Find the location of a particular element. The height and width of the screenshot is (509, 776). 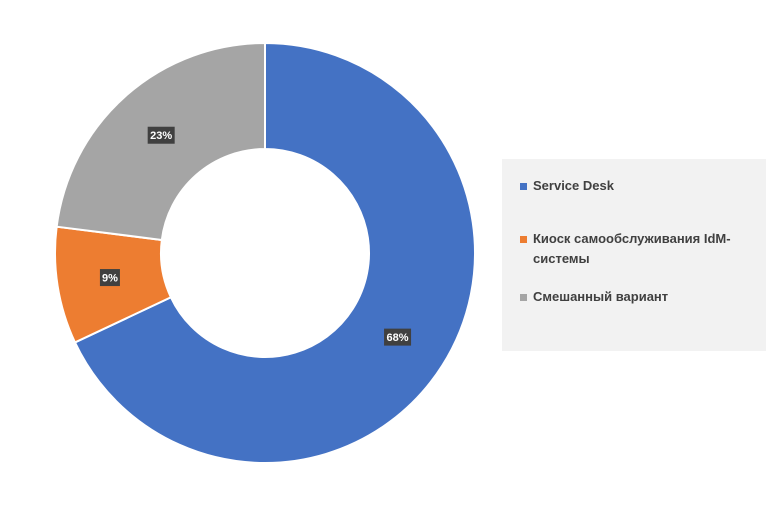

data-label-mixed: 23% is located at coordinates (161, 135).